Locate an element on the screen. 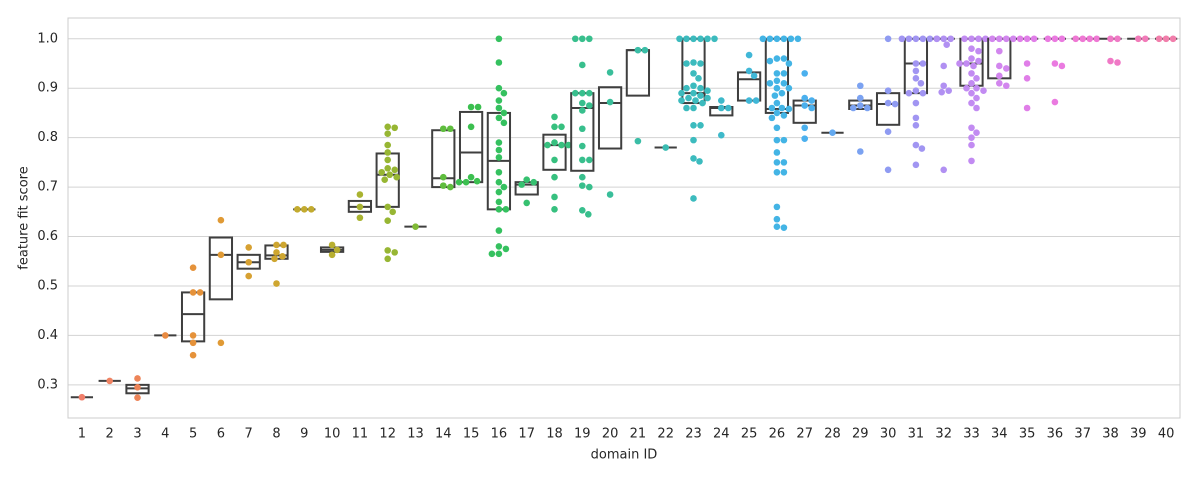 This screenshot has height=480, width=1200. x-tick-label: 40 is located at coordinates (1166, 434).